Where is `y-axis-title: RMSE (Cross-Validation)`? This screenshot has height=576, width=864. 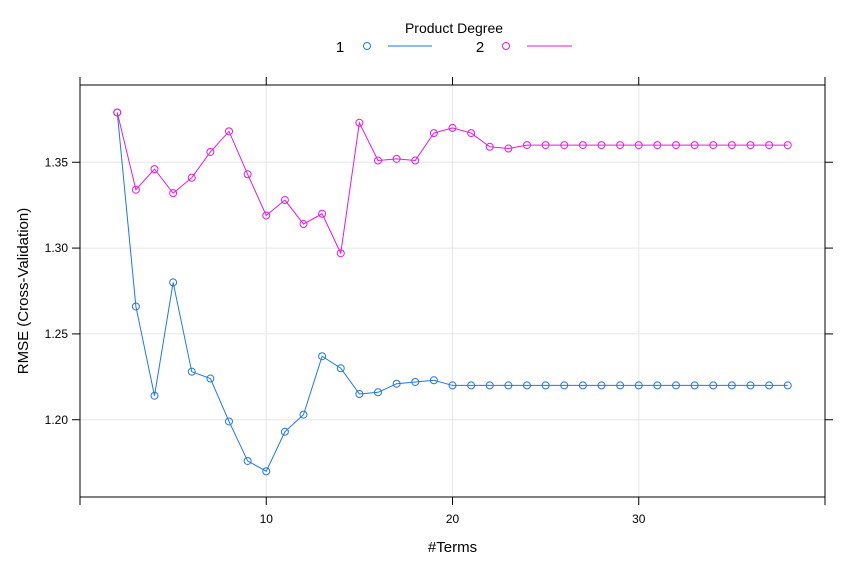
y-axis-title: RMSE (Cross-Validation) is located at coordinates (23, 291).